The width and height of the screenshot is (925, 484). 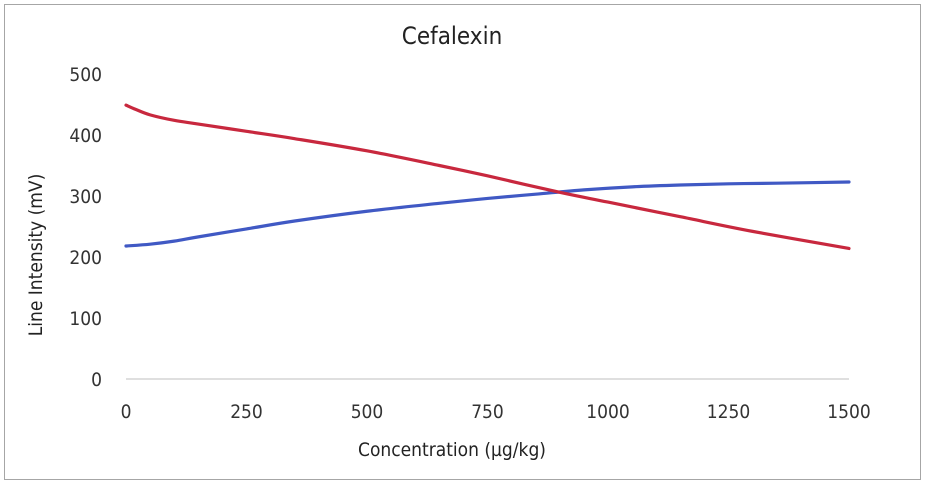 I want to click on chart-title: Cefalexin, so click(x=452, y=36).